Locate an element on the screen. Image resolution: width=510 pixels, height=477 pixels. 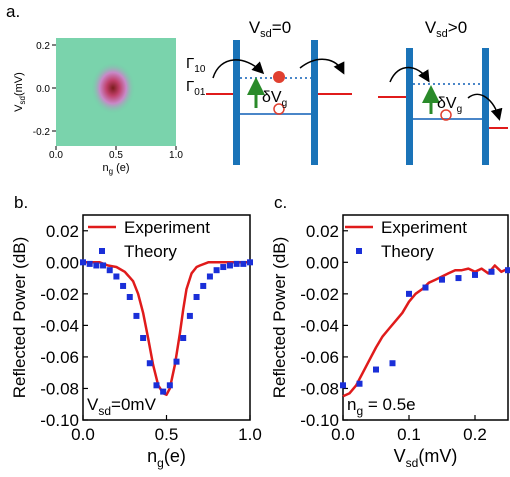
chart-b-ytick-label: -0.02 is located at coordinates (59, 294).